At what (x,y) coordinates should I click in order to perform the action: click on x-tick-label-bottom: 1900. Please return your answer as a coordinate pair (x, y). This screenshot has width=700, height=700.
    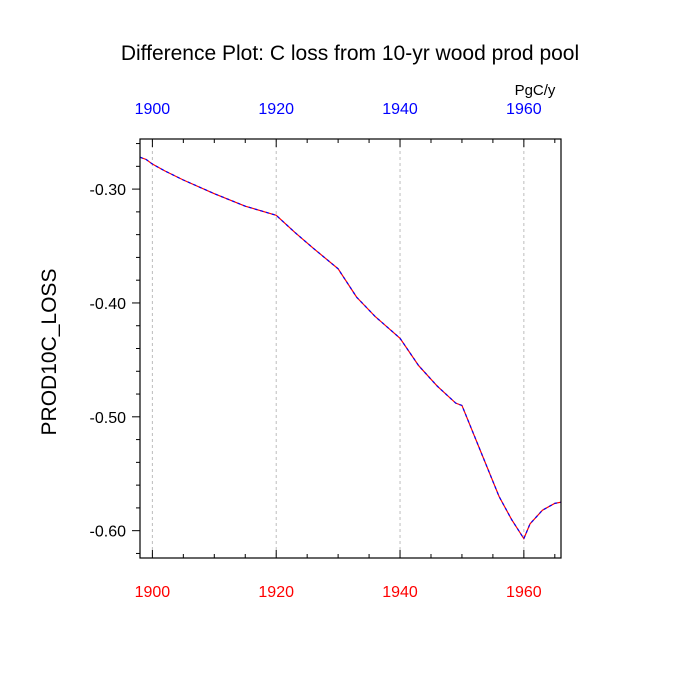
    Looking at the image, I should click on (153, 592).